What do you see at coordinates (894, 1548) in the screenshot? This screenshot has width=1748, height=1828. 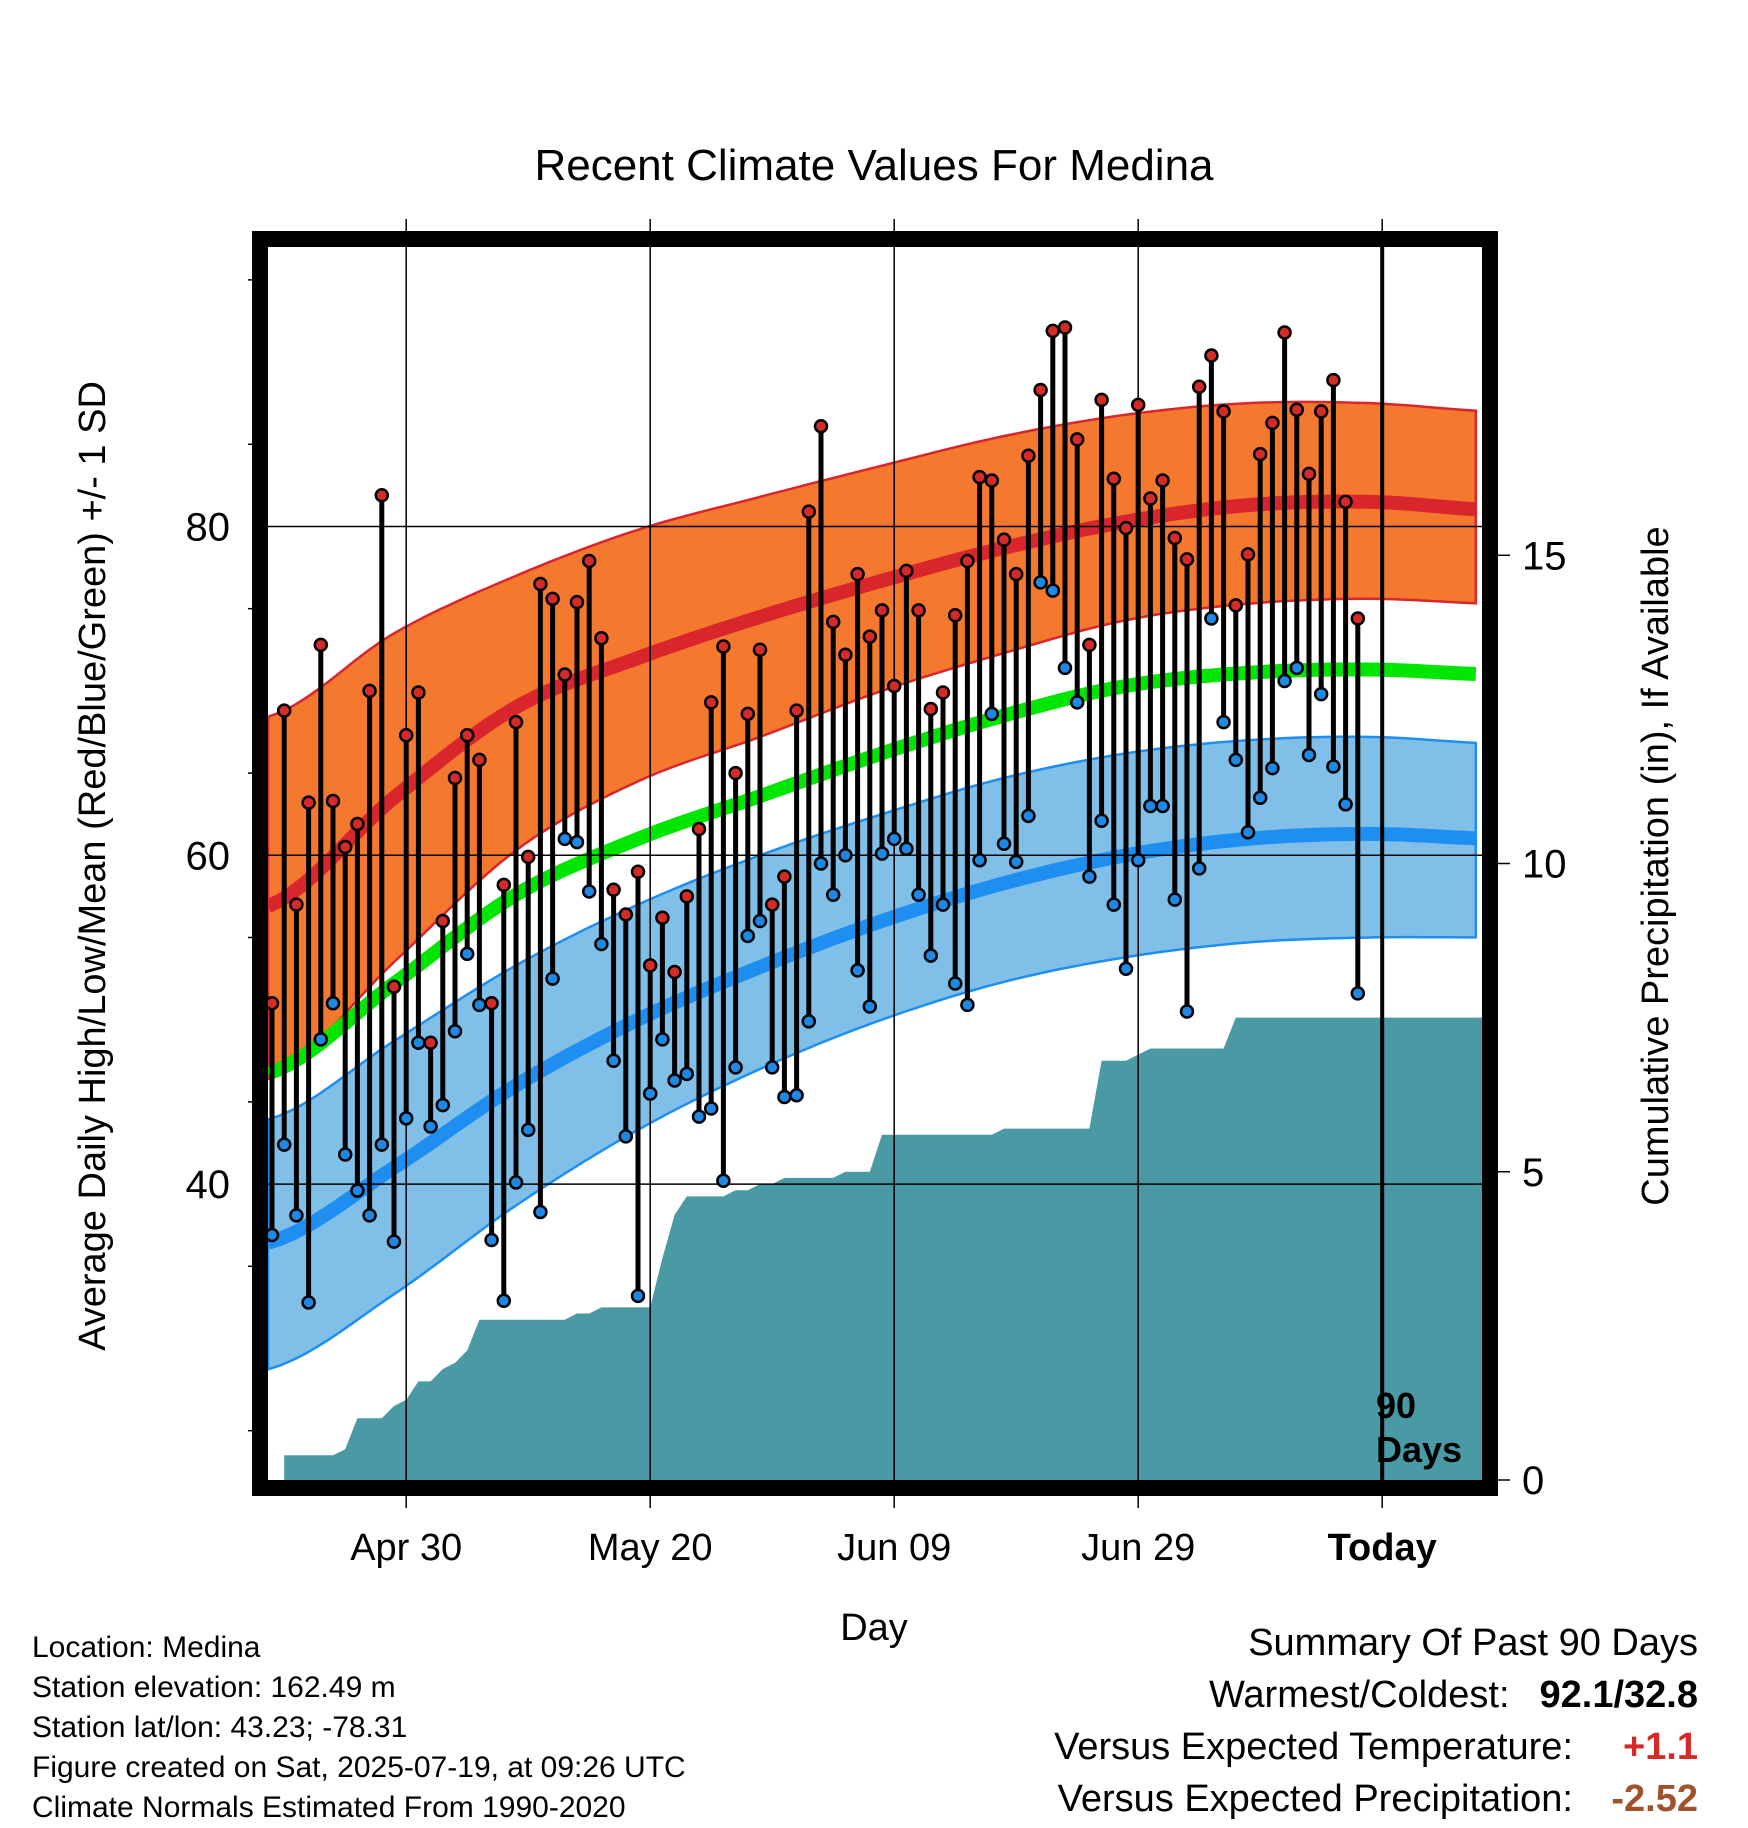 I see `x-tick-label: Jun 09` at bounding box center [894, 1548].